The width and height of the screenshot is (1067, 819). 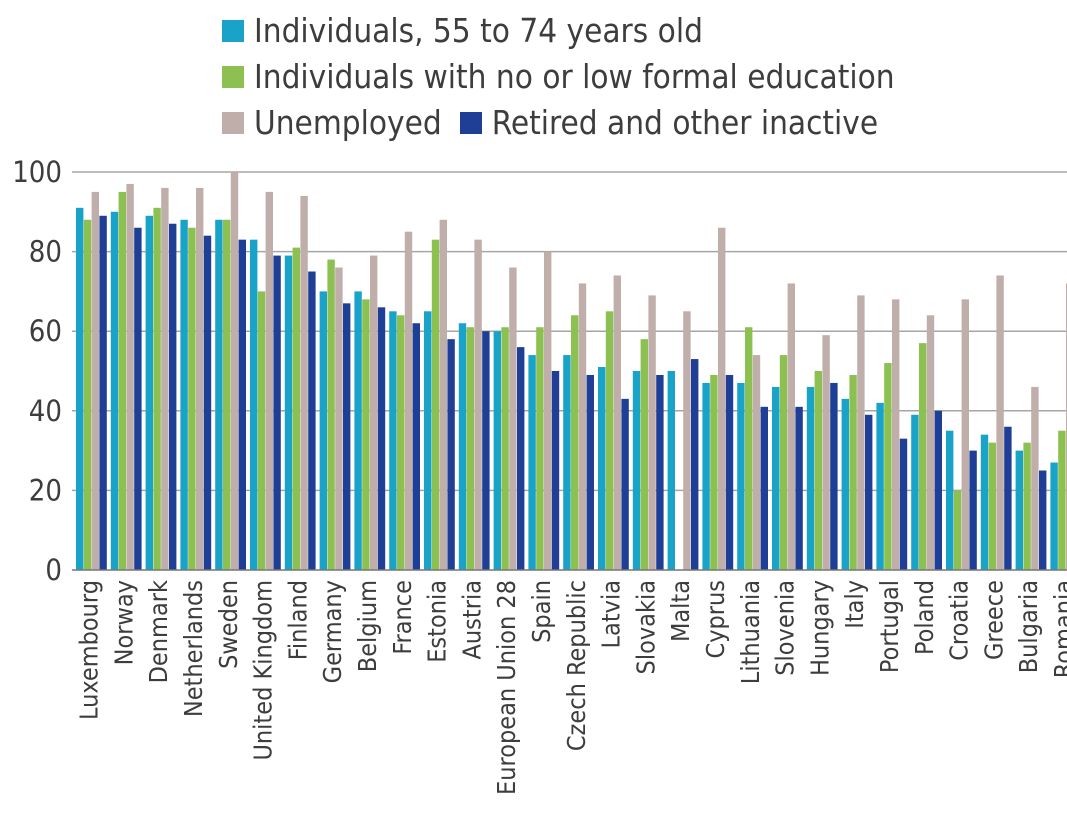 I want to click on x-tick-label-germany: Germany, so click(x=332, y=631).